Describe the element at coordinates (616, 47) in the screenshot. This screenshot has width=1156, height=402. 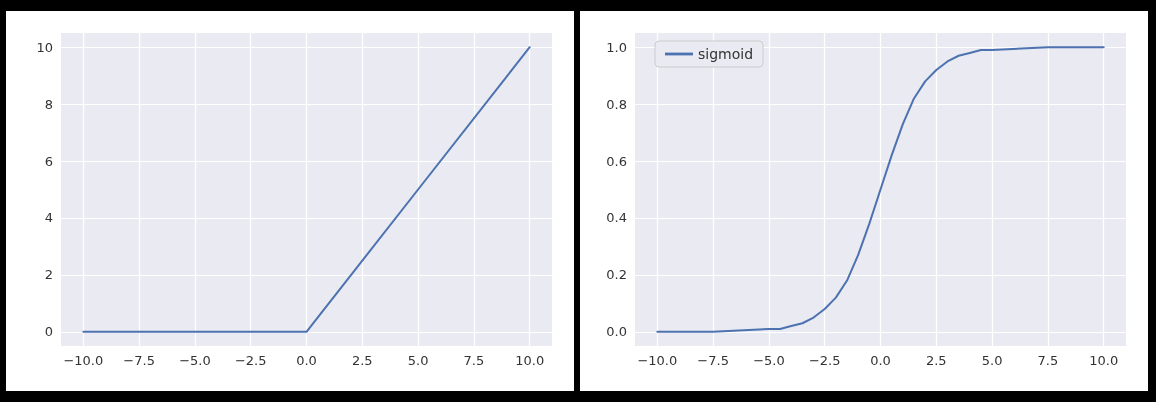
I see `y-tick-label: 1.0` at that location.